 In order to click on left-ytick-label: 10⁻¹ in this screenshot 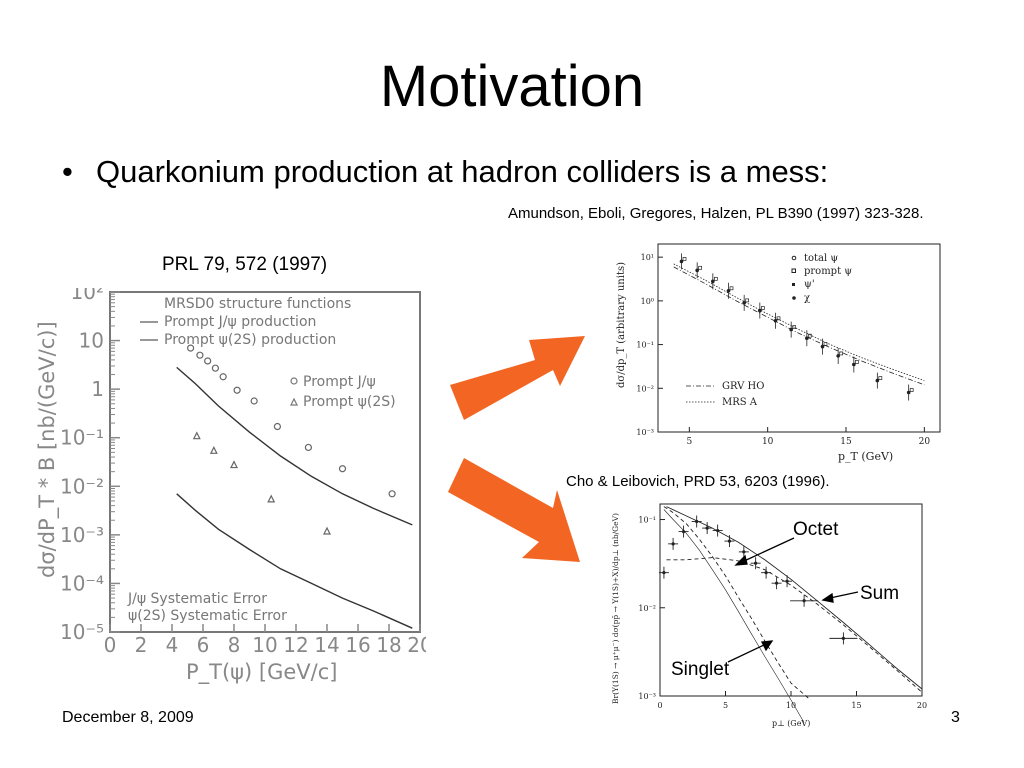, I will do `click(82, 438)`.